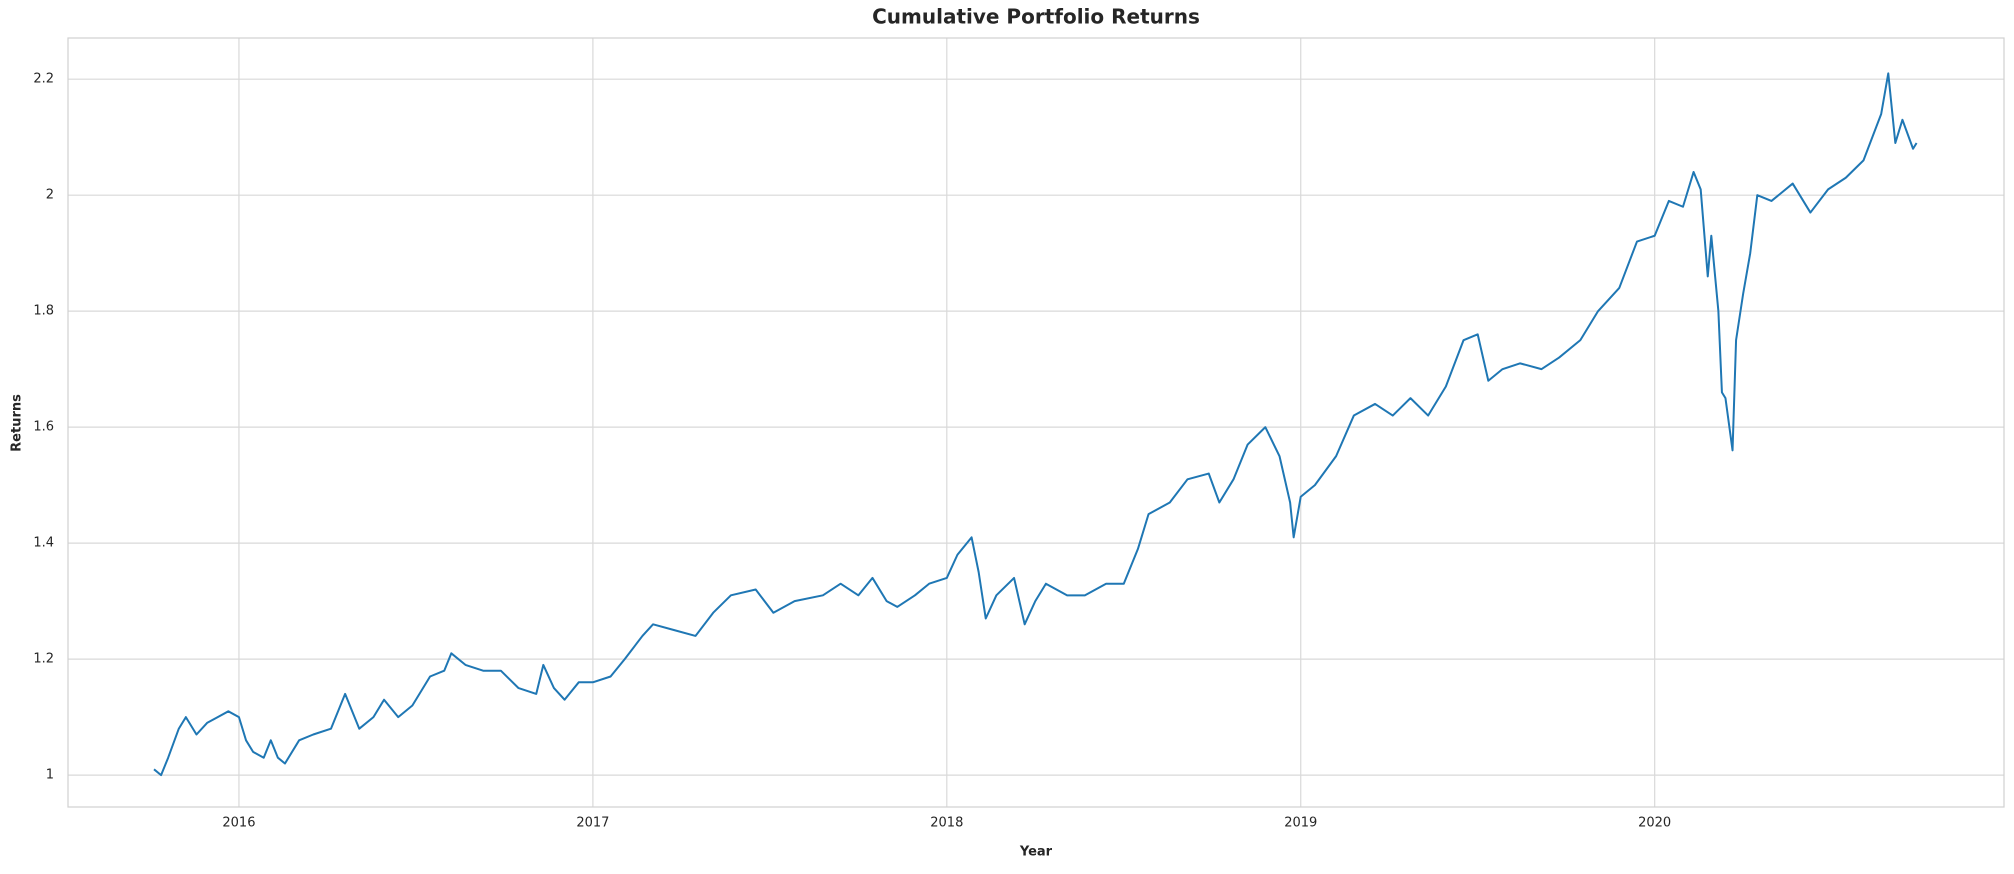 The width and height of the screenshot is (2014, 874). What do you see at coordinates (43, 311) in the screenshot?
I see `y-tick-label: 1.8` at bounding box center [43, 311].